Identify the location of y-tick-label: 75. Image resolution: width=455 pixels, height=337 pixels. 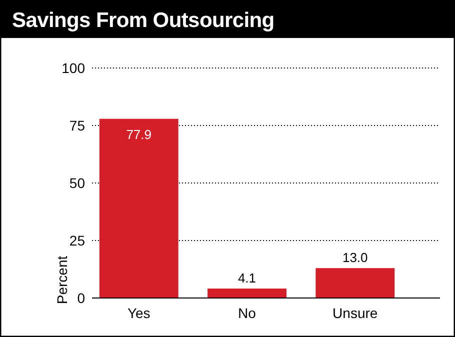
(77, 126).